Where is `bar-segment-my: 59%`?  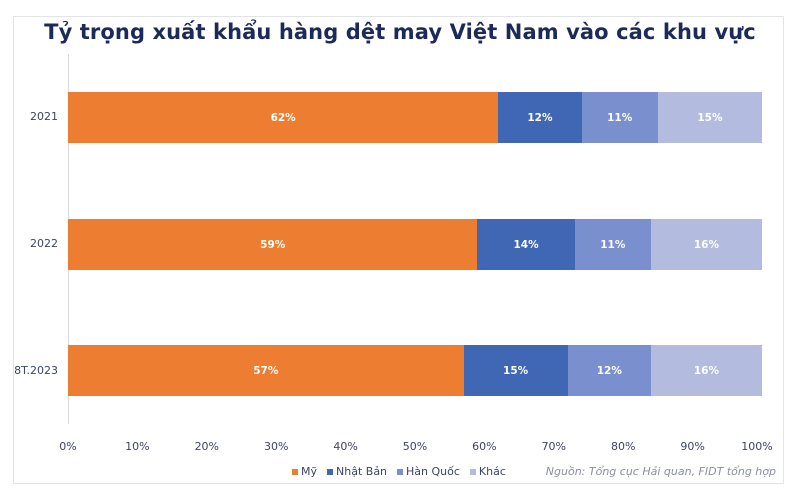
bar-segment-my: 59% is located at coordinates (273, 244).